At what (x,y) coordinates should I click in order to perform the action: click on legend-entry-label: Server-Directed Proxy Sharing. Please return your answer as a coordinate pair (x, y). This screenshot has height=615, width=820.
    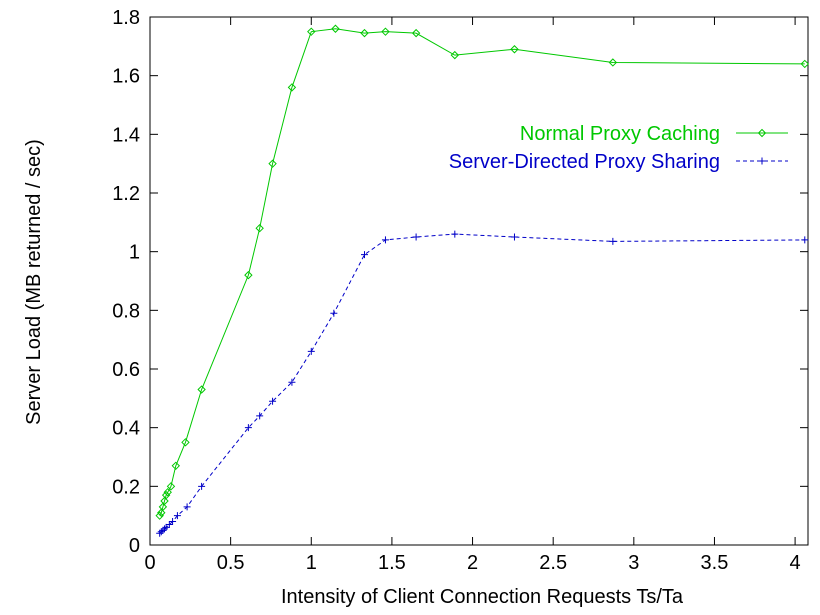
    Looking at the image, I should click on (584, 162).